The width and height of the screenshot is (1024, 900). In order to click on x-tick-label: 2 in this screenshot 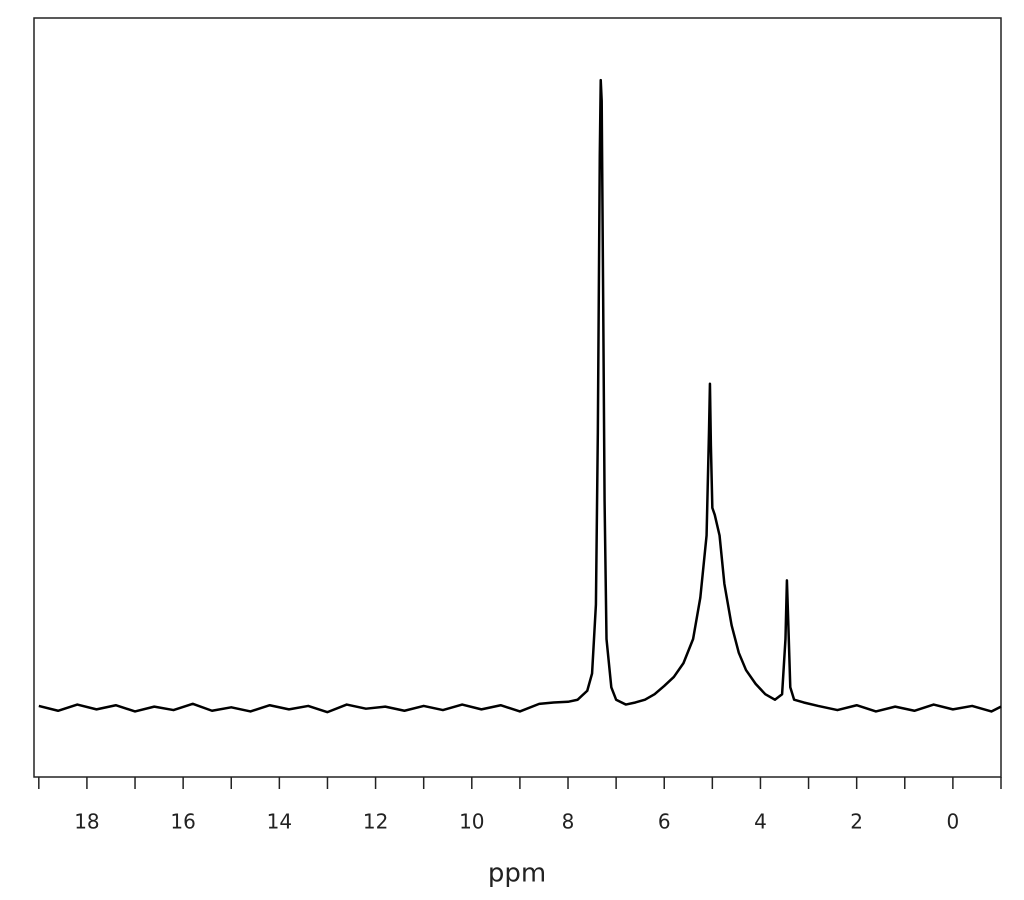, I will do `click(856, 822)`.